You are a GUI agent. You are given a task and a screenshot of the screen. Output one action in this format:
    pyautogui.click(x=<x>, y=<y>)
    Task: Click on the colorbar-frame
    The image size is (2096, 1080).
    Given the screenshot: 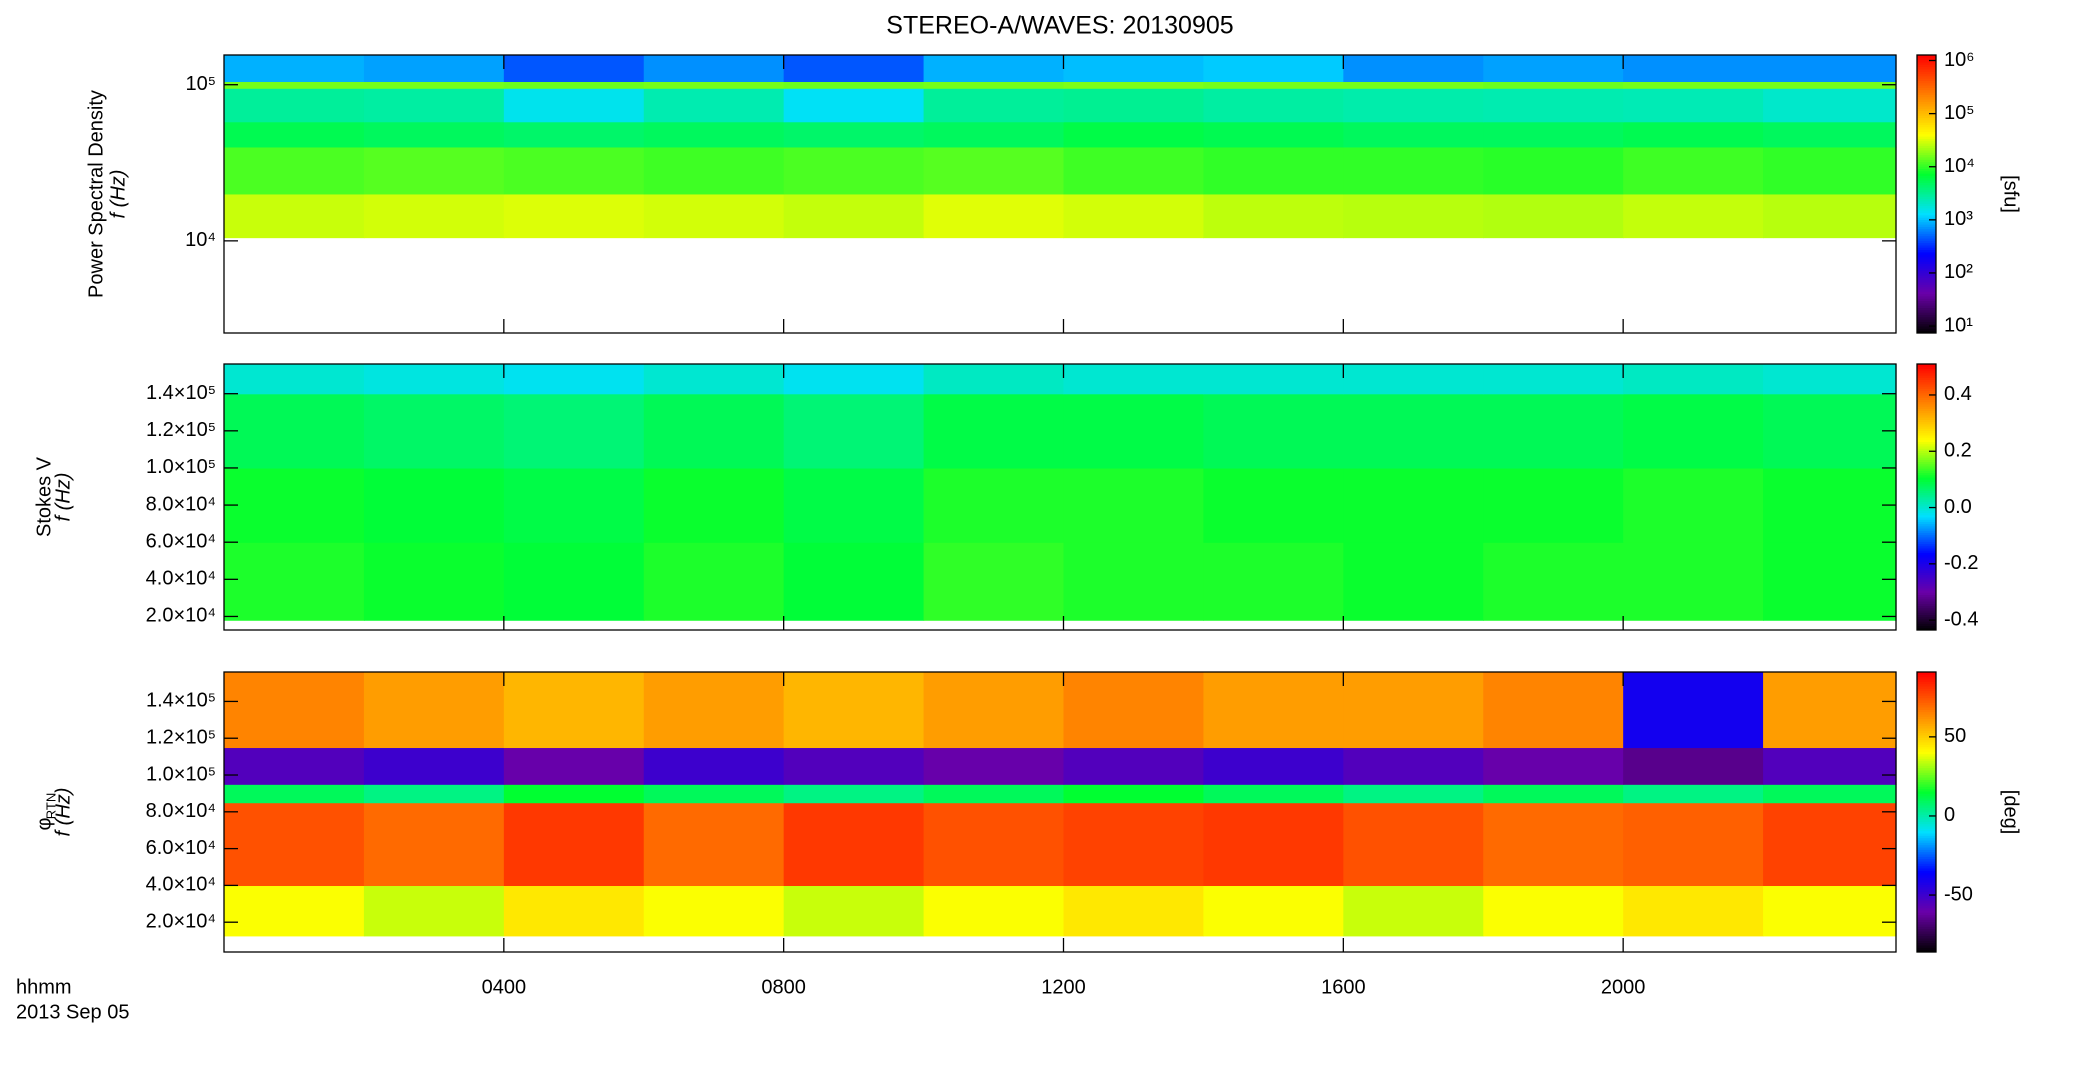 What is the action you would take?
    pyautogui.click(x=1926, y=194)
    